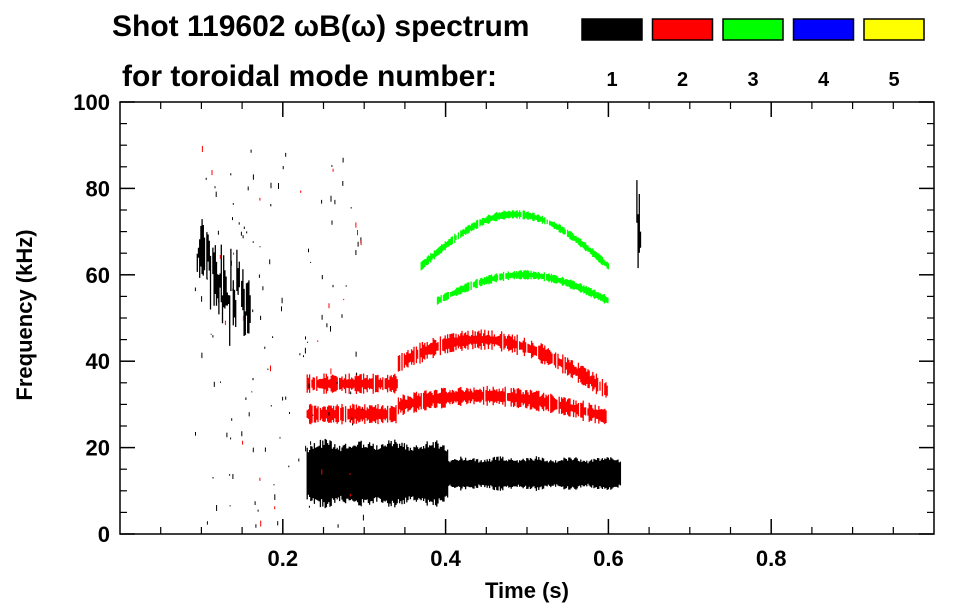 This screenshot has height=615, width=963. What do you see at coordinates (608, 558) in the screenshot?
I see `x-tick-label: 0.6` at bounding box center [608, 558].